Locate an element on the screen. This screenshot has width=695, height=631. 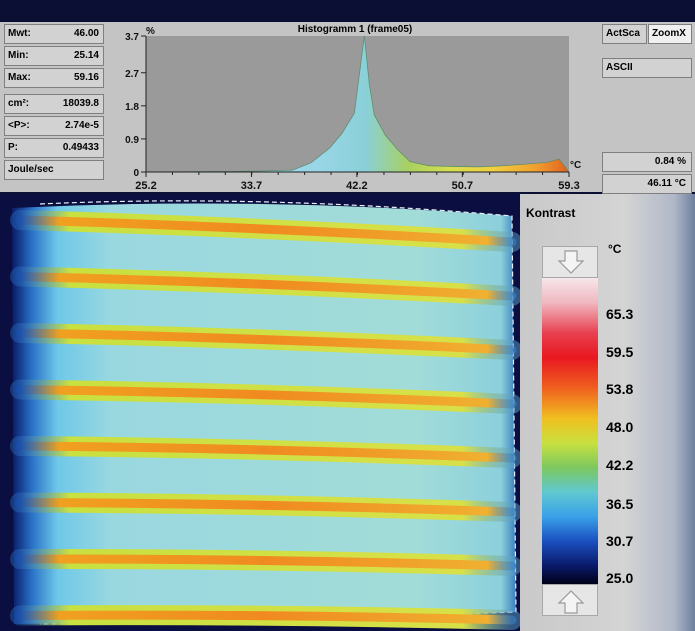
histogram-title: Histogramm 1 (frame05) is located at coordinates (355, 29).